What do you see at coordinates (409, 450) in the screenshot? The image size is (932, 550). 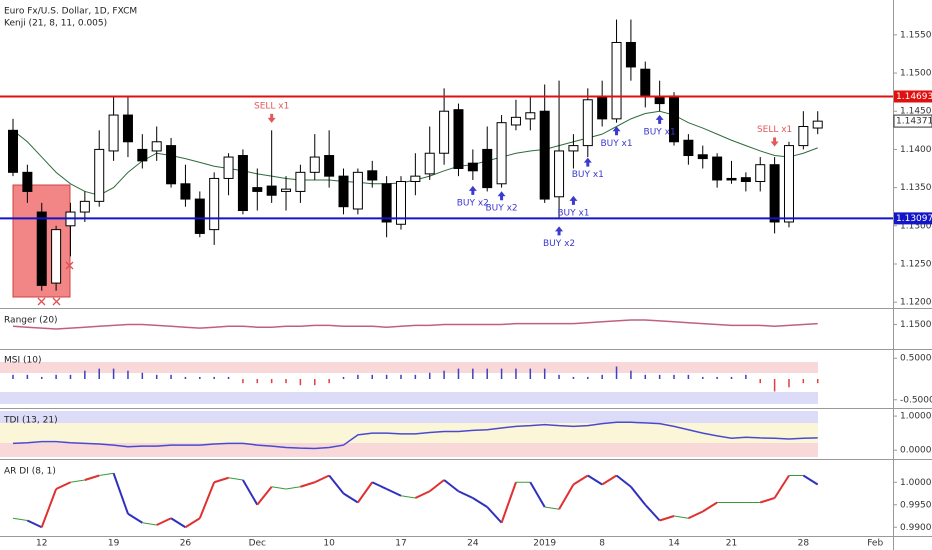 I see `tdi-lower-band` at bounding box center [409, 450].